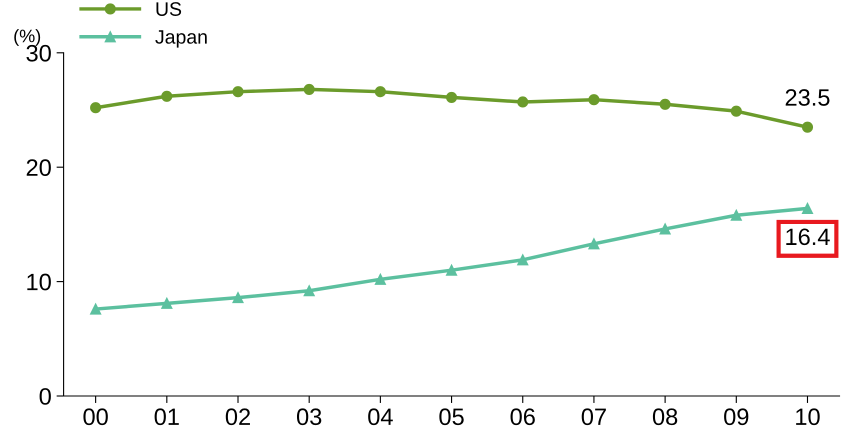  Describe the element at coordinates (39, 282) in the screenshot. I see `y-tick-label: 10` at that location.